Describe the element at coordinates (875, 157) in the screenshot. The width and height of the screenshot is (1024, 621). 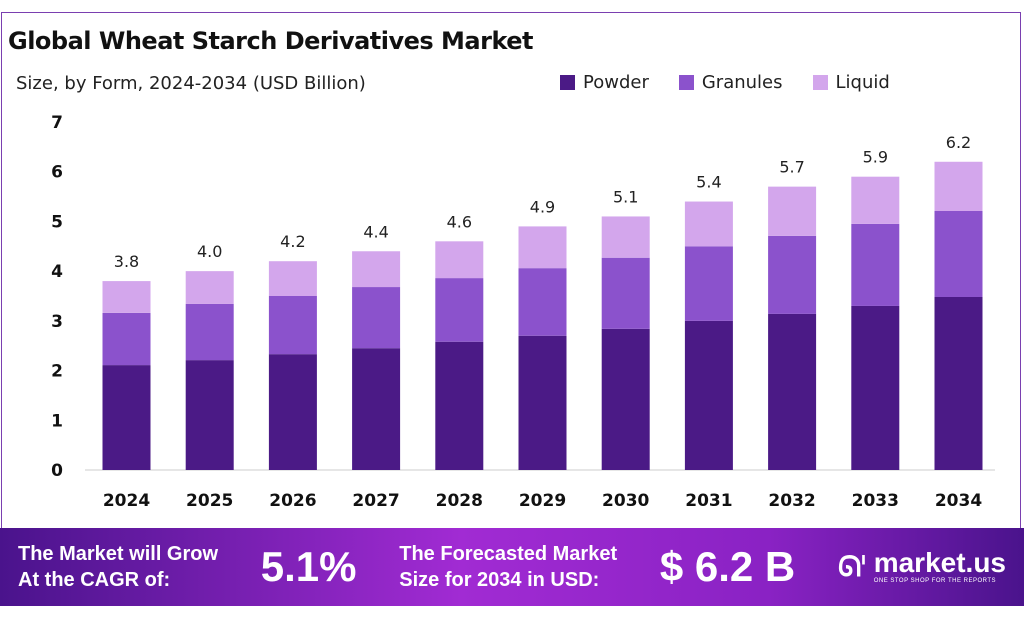
I see `data-label-total: 5.9` at that location.